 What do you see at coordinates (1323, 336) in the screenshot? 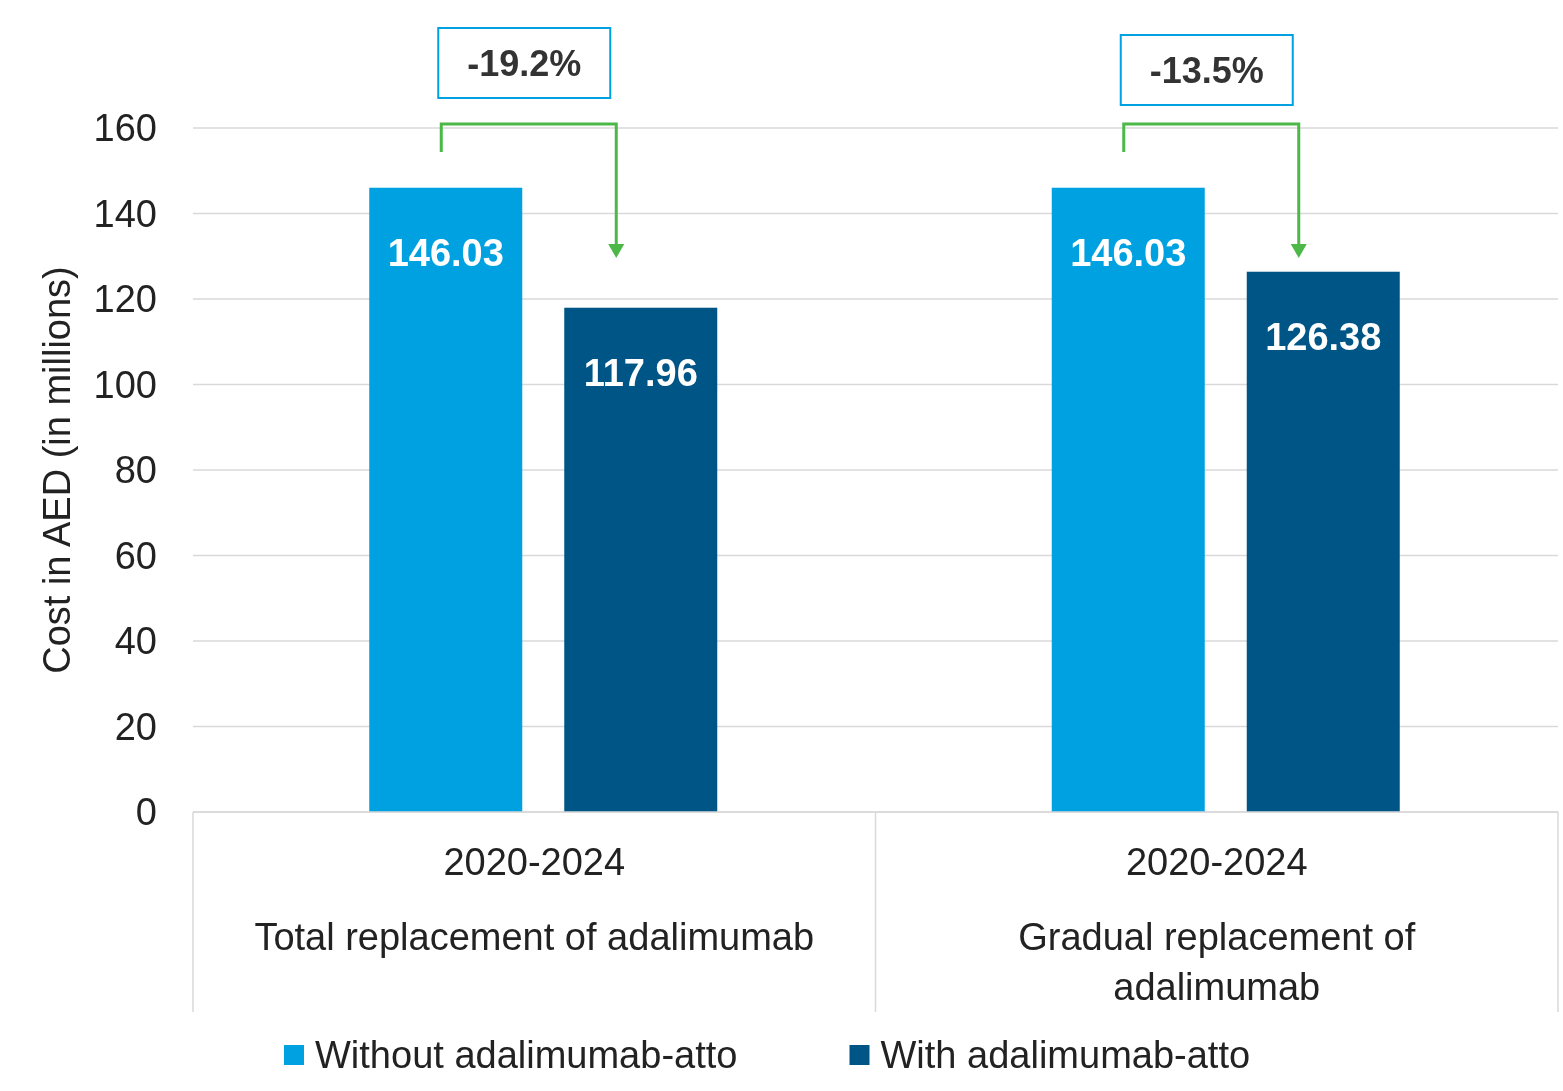
I see `data-label: 126.38` at bounding box center [1323, 336].